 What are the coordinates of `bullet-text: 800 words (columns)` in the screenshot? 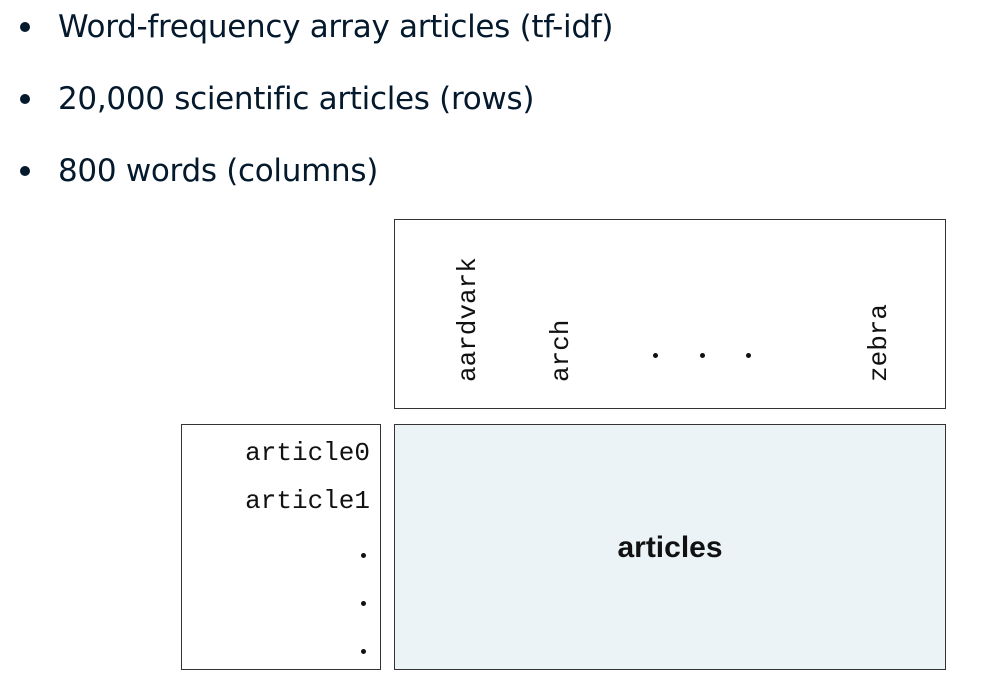 It's located at (218, 171).